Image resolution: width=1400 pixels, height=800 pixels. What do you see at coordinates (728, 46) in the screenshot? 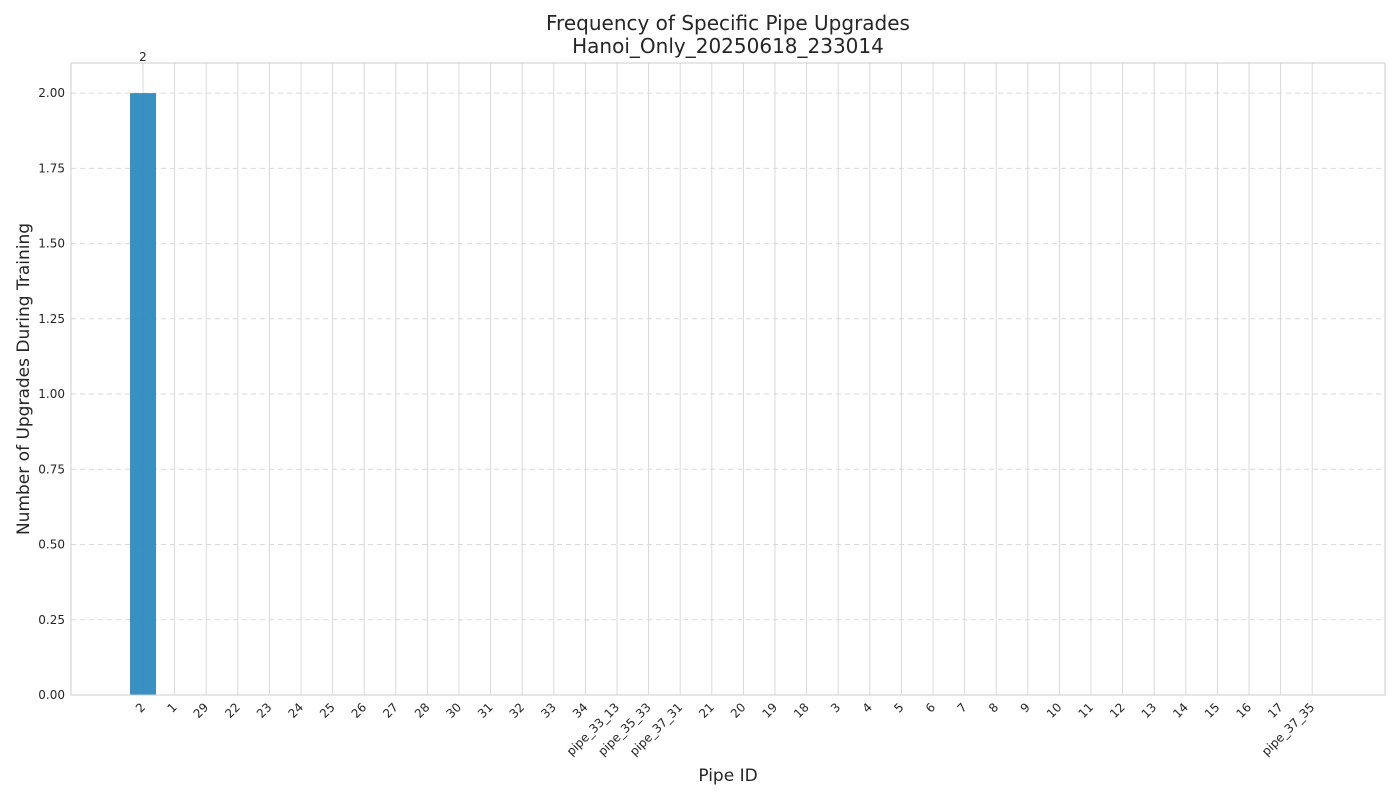
I see `chart-subtitle: Hanoi_Only_20250618_233014` at bounding box center [728, 46].